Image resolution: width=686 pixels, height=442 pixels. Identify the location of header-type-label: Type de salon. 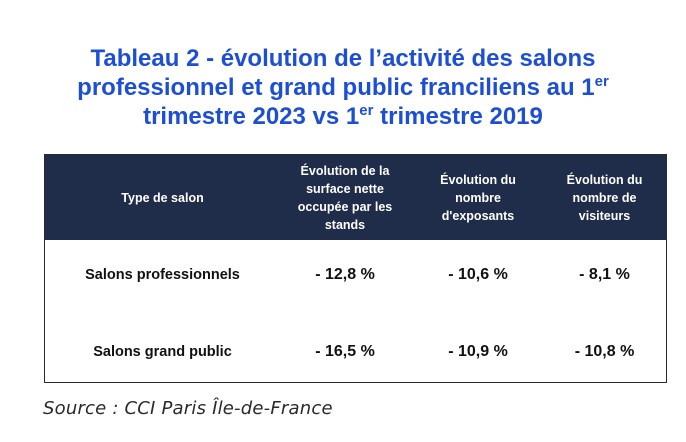
(162, 197).